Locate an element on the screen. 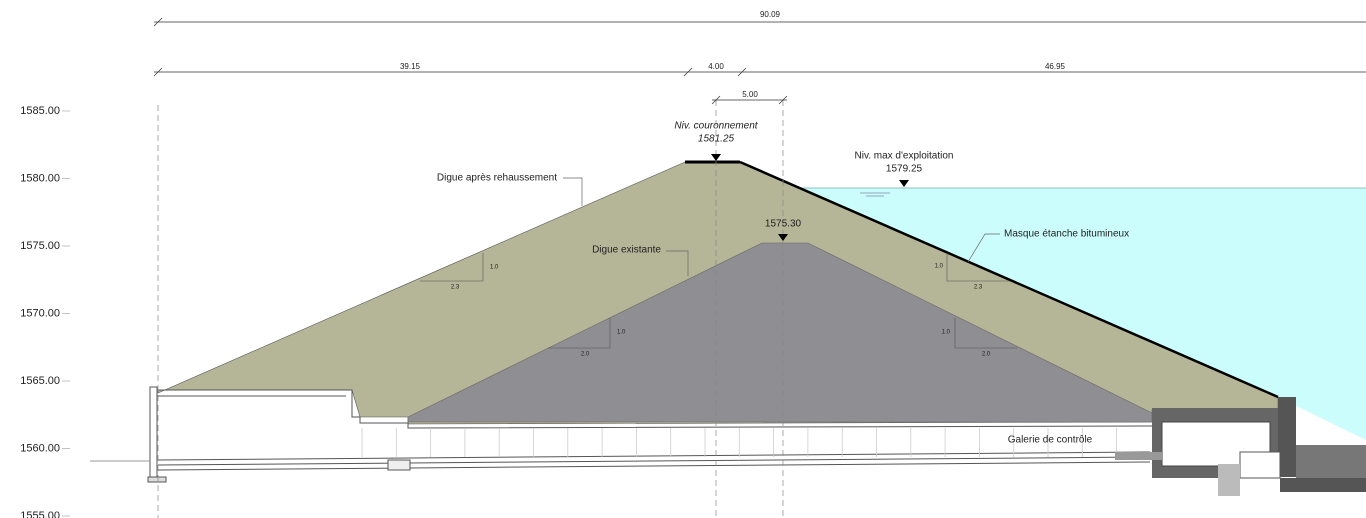 Image resolution: width=1366 pixels, height=518 pixels. dimension-crest: 4.00 is located at coordinates (716, 66).